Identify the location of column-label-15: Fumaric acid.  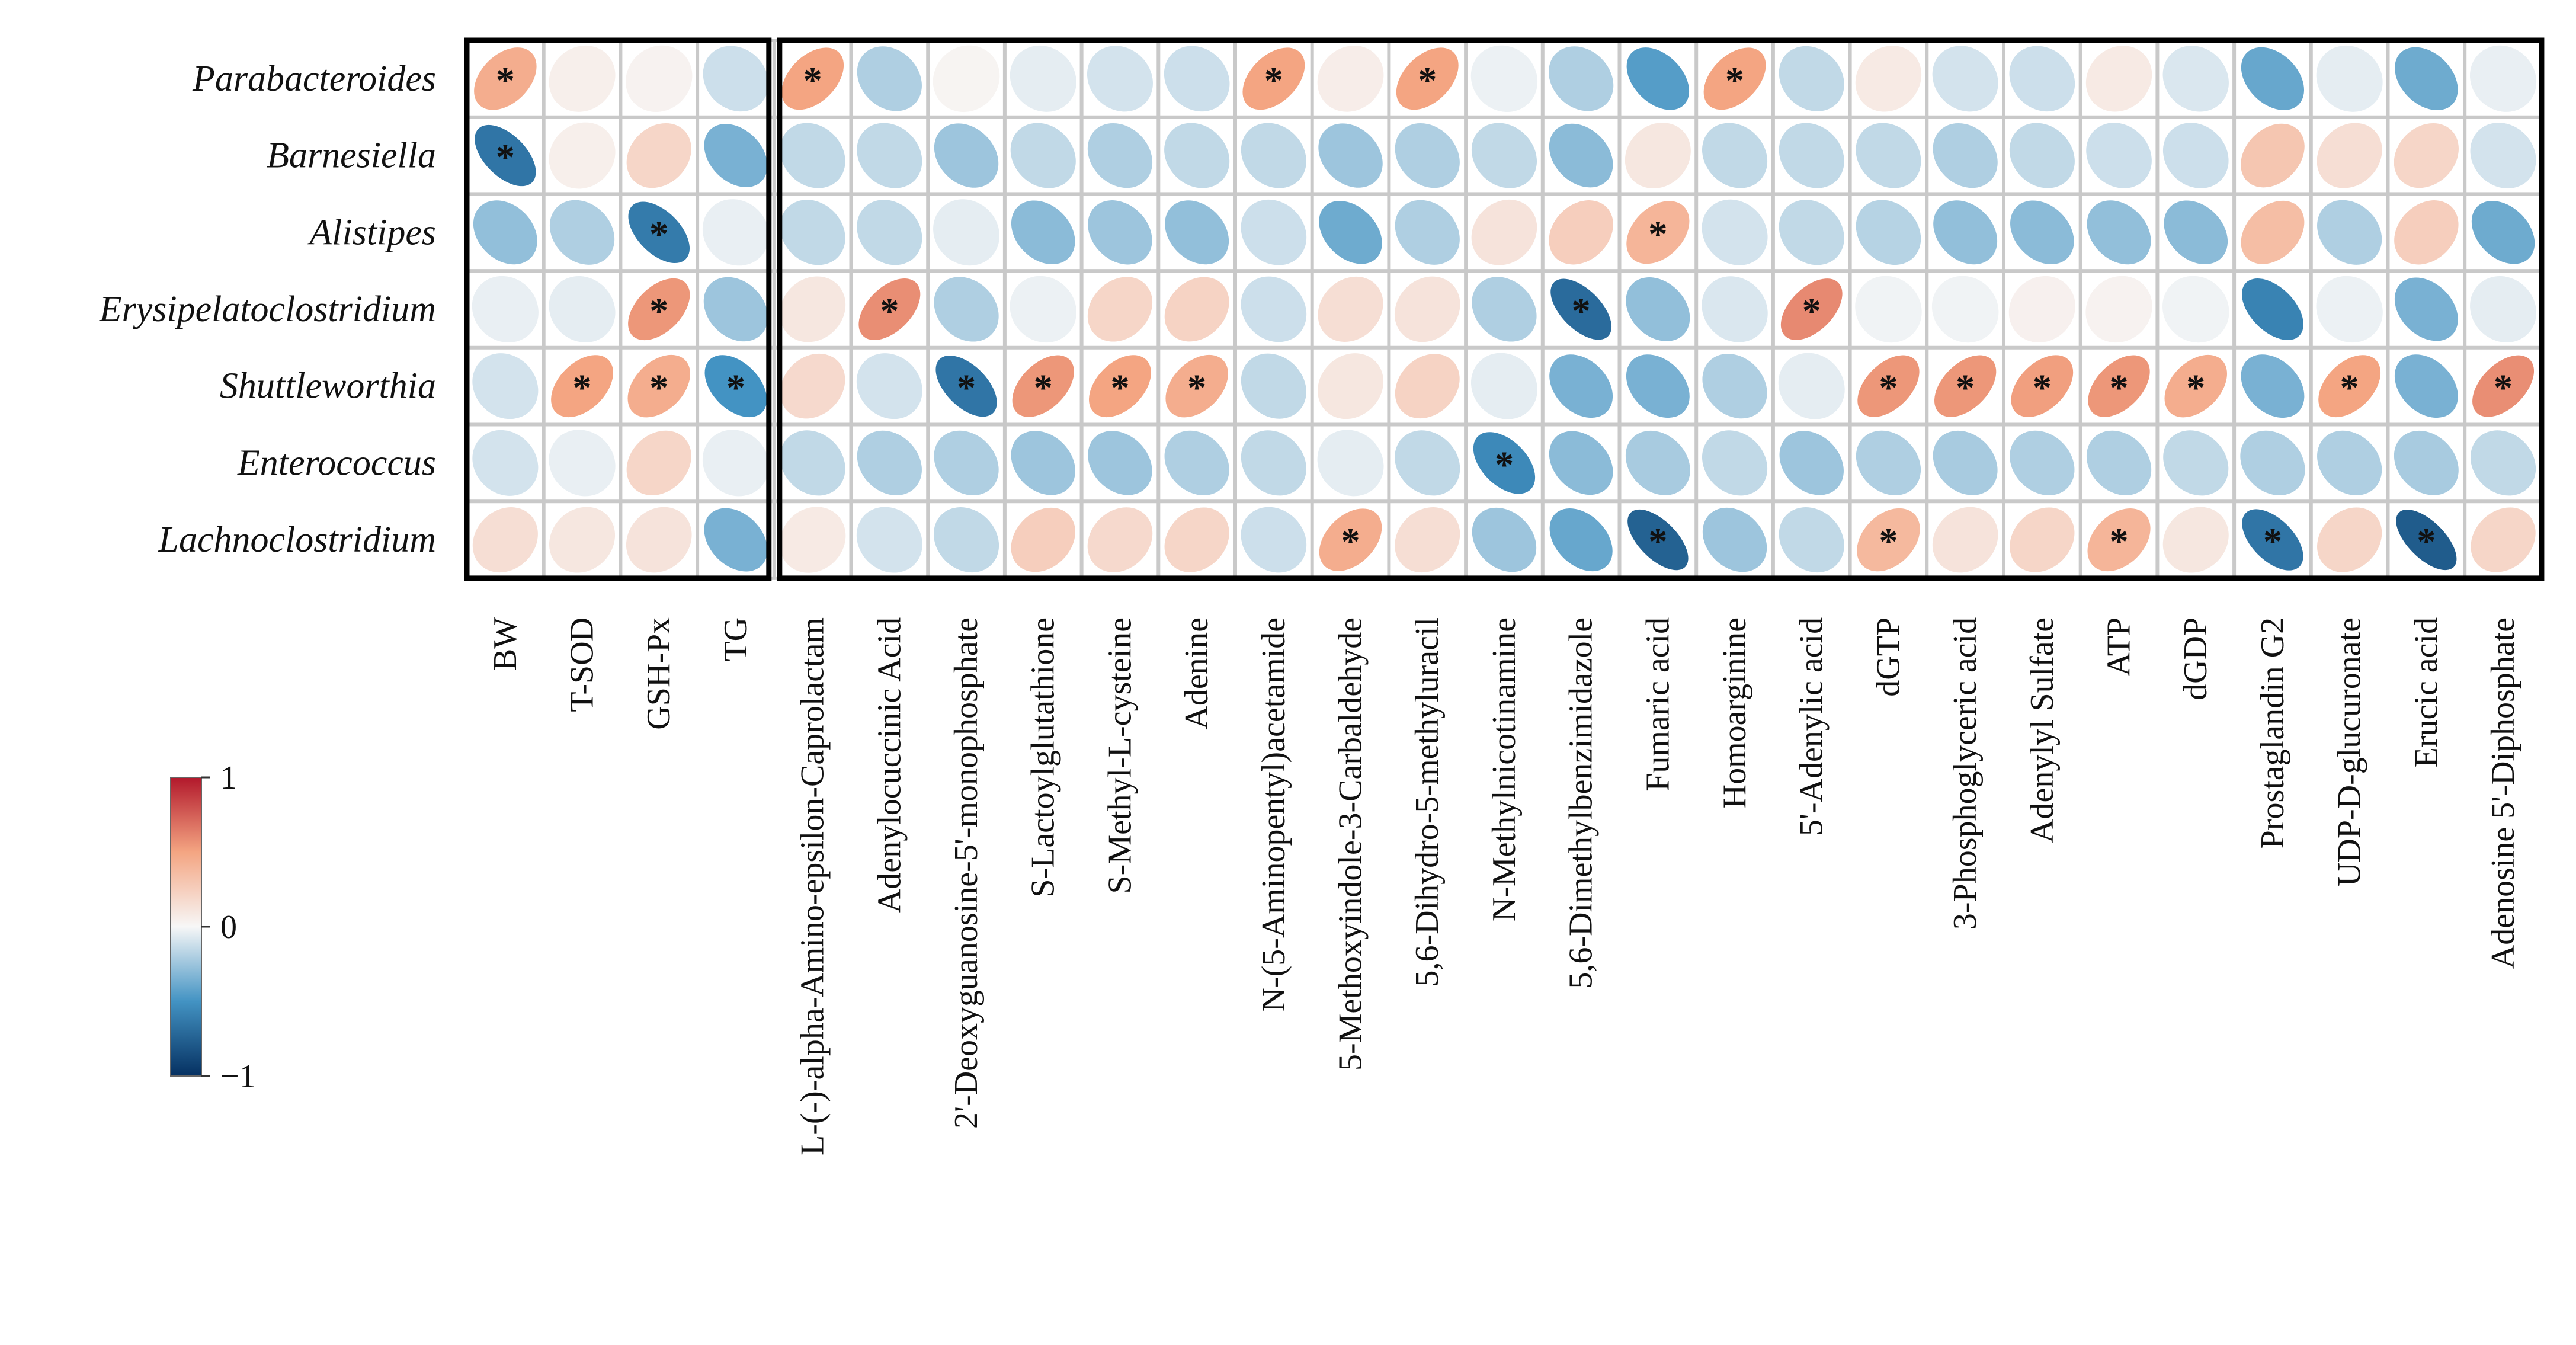
(1657, 705).